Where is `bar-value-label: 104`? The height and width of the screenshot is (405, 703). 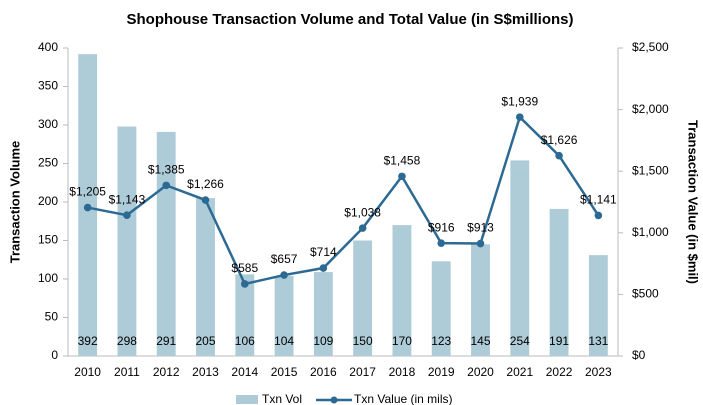 bar-value-label: 104 is located at coordinates (284, 341).